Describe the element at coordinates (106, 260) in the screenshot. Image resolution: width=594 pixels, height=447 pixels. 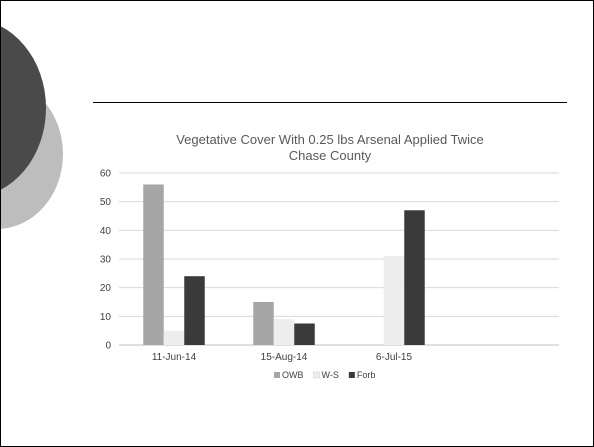
I see `y-tick-label: 30` at that location.